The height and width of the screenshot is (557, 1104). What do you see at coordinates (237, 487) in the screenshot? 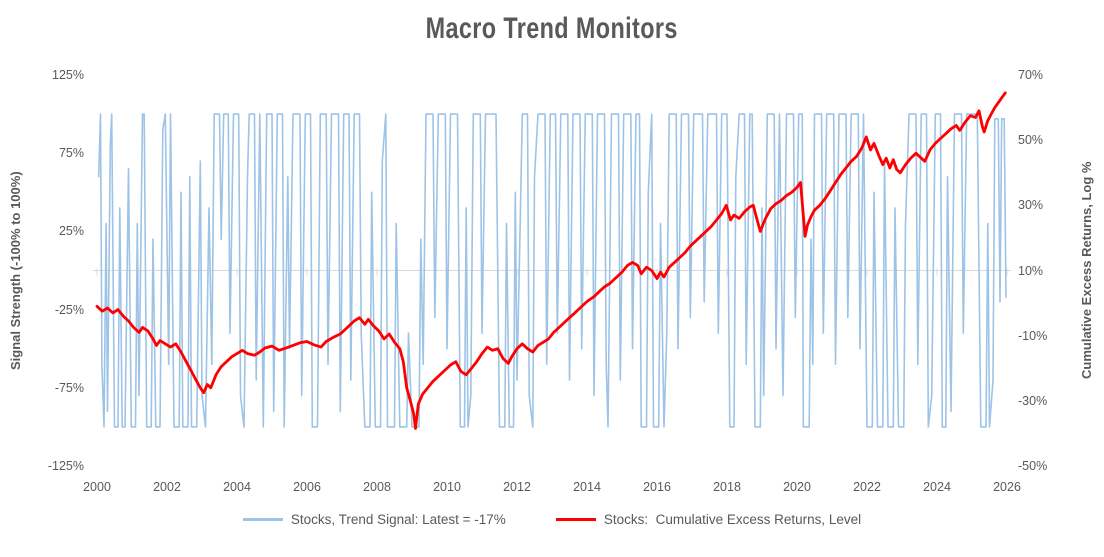
I see `x-axis-tick-label: 2004` at bounding box center [237, 487].